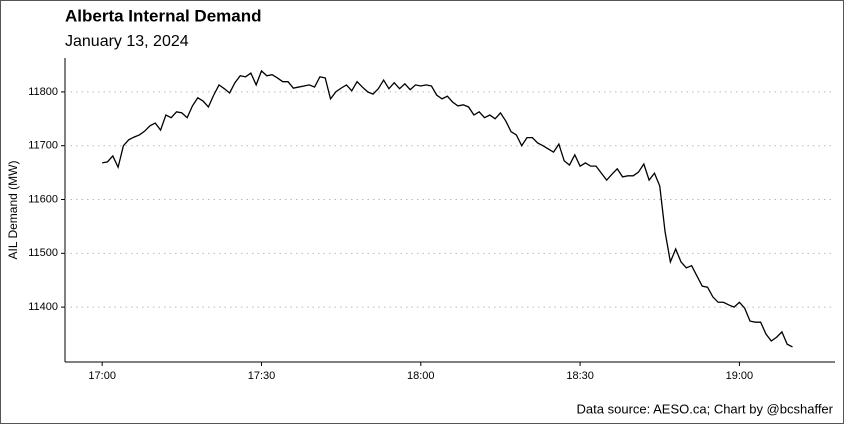 The width and height of the screenshot is (844, 424). What do you see at coordinates (262, 376) in the screenshot?
I see `x-tick-label: 17:30` at bounding box center [262, 376].